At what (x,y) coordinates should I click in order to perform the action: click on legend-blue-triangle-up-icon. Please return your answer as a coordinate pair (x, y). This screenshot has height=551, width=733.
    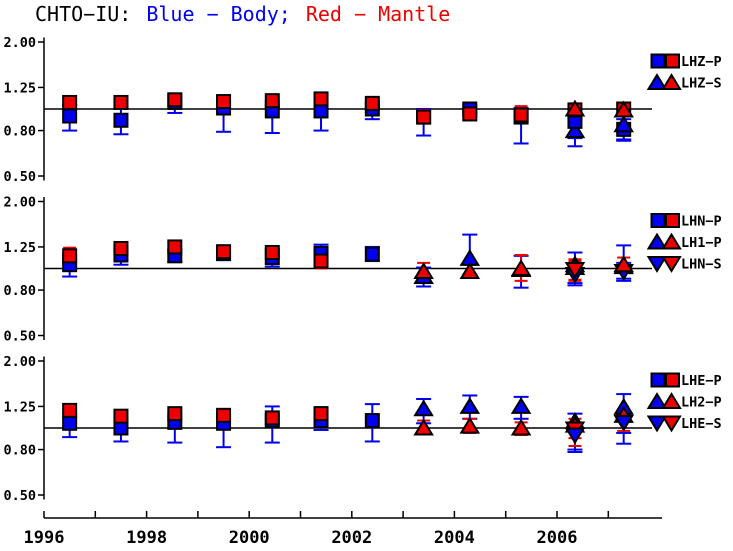
    Looking at the image, I should click on (657, 241).